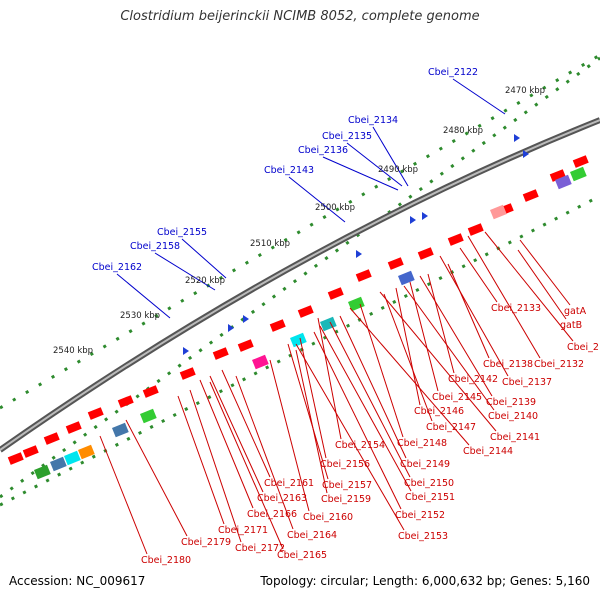 Image resolution: width=600 pixels, height=600 pixels. Describe the element at coordinates (439, 411) in the screenshot. I see `gene-label-red: Cbei_2146` at that location.